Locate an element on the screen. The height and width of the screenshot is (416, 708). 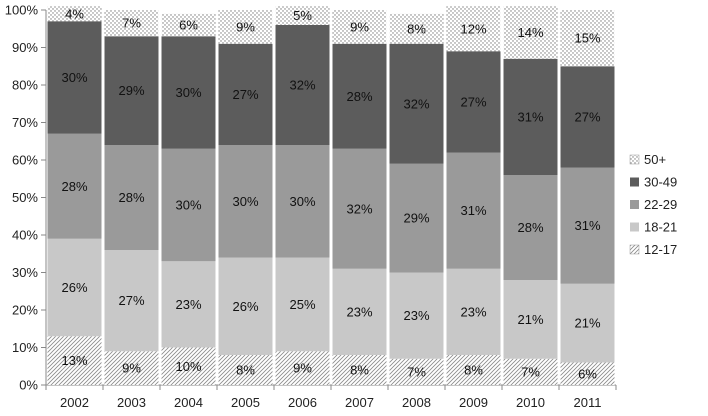
bar-segment-18-21-2010 is located at coordinates (530, 319).